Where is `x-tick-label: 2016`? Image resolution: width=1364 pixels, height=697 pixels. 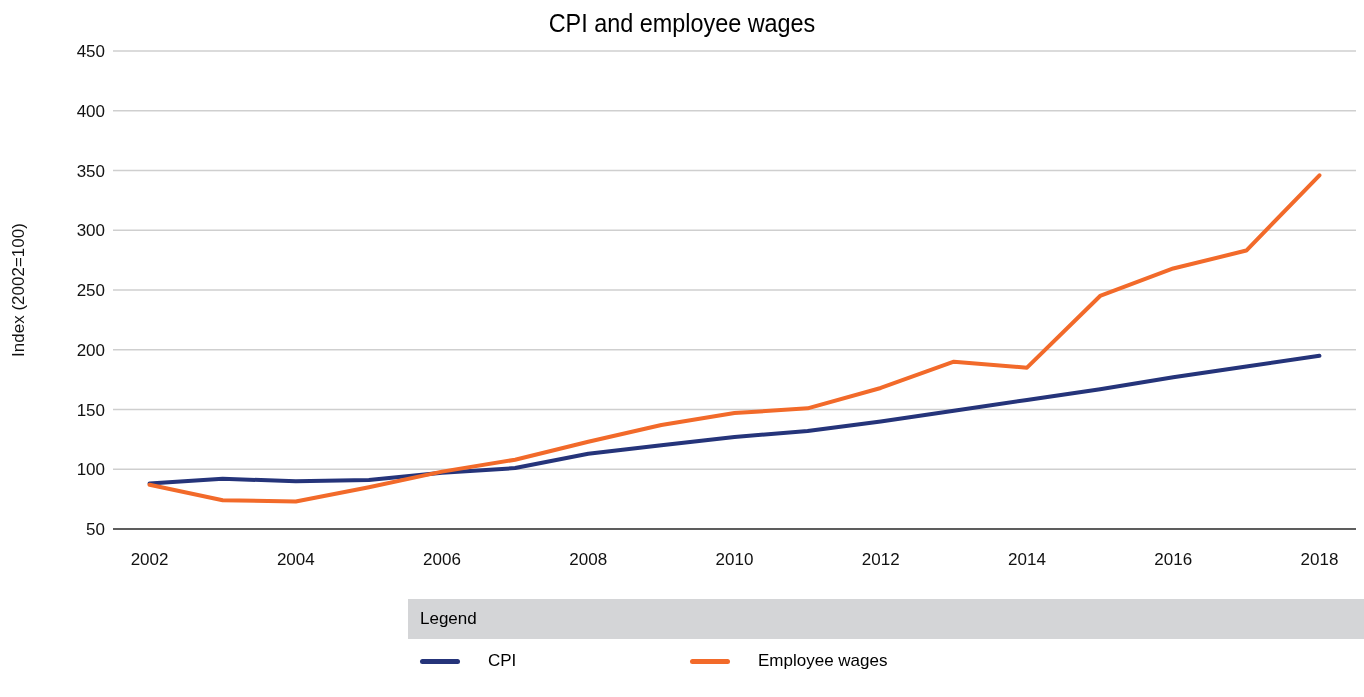 x-tick-label: 2016 is located at coordinates (1173, 560).